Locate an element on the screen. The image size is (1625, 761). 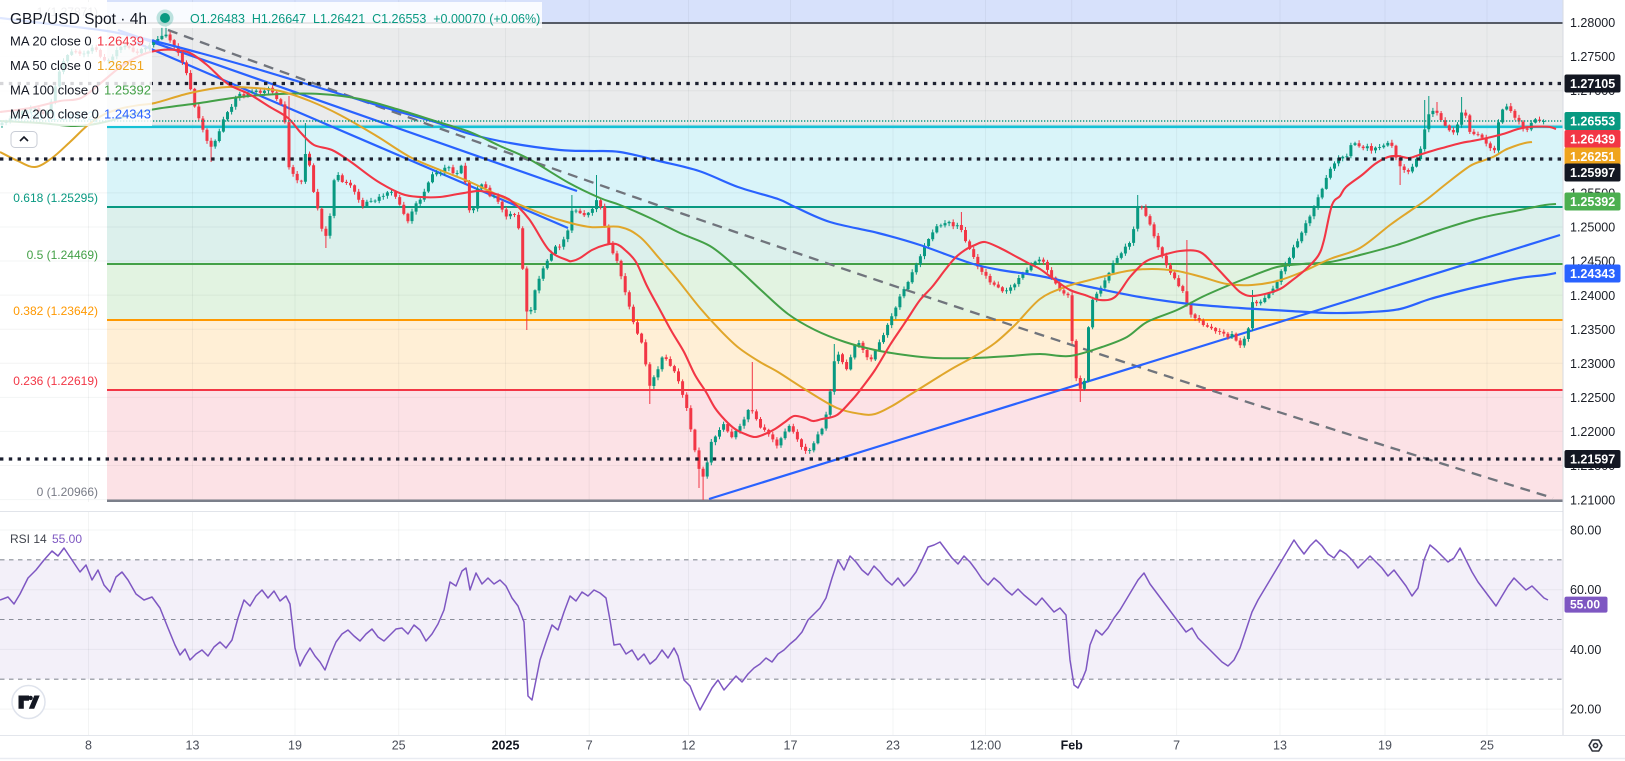
svg-text: GBP/USD Spot · 4h is located at coordinates (78, 19).